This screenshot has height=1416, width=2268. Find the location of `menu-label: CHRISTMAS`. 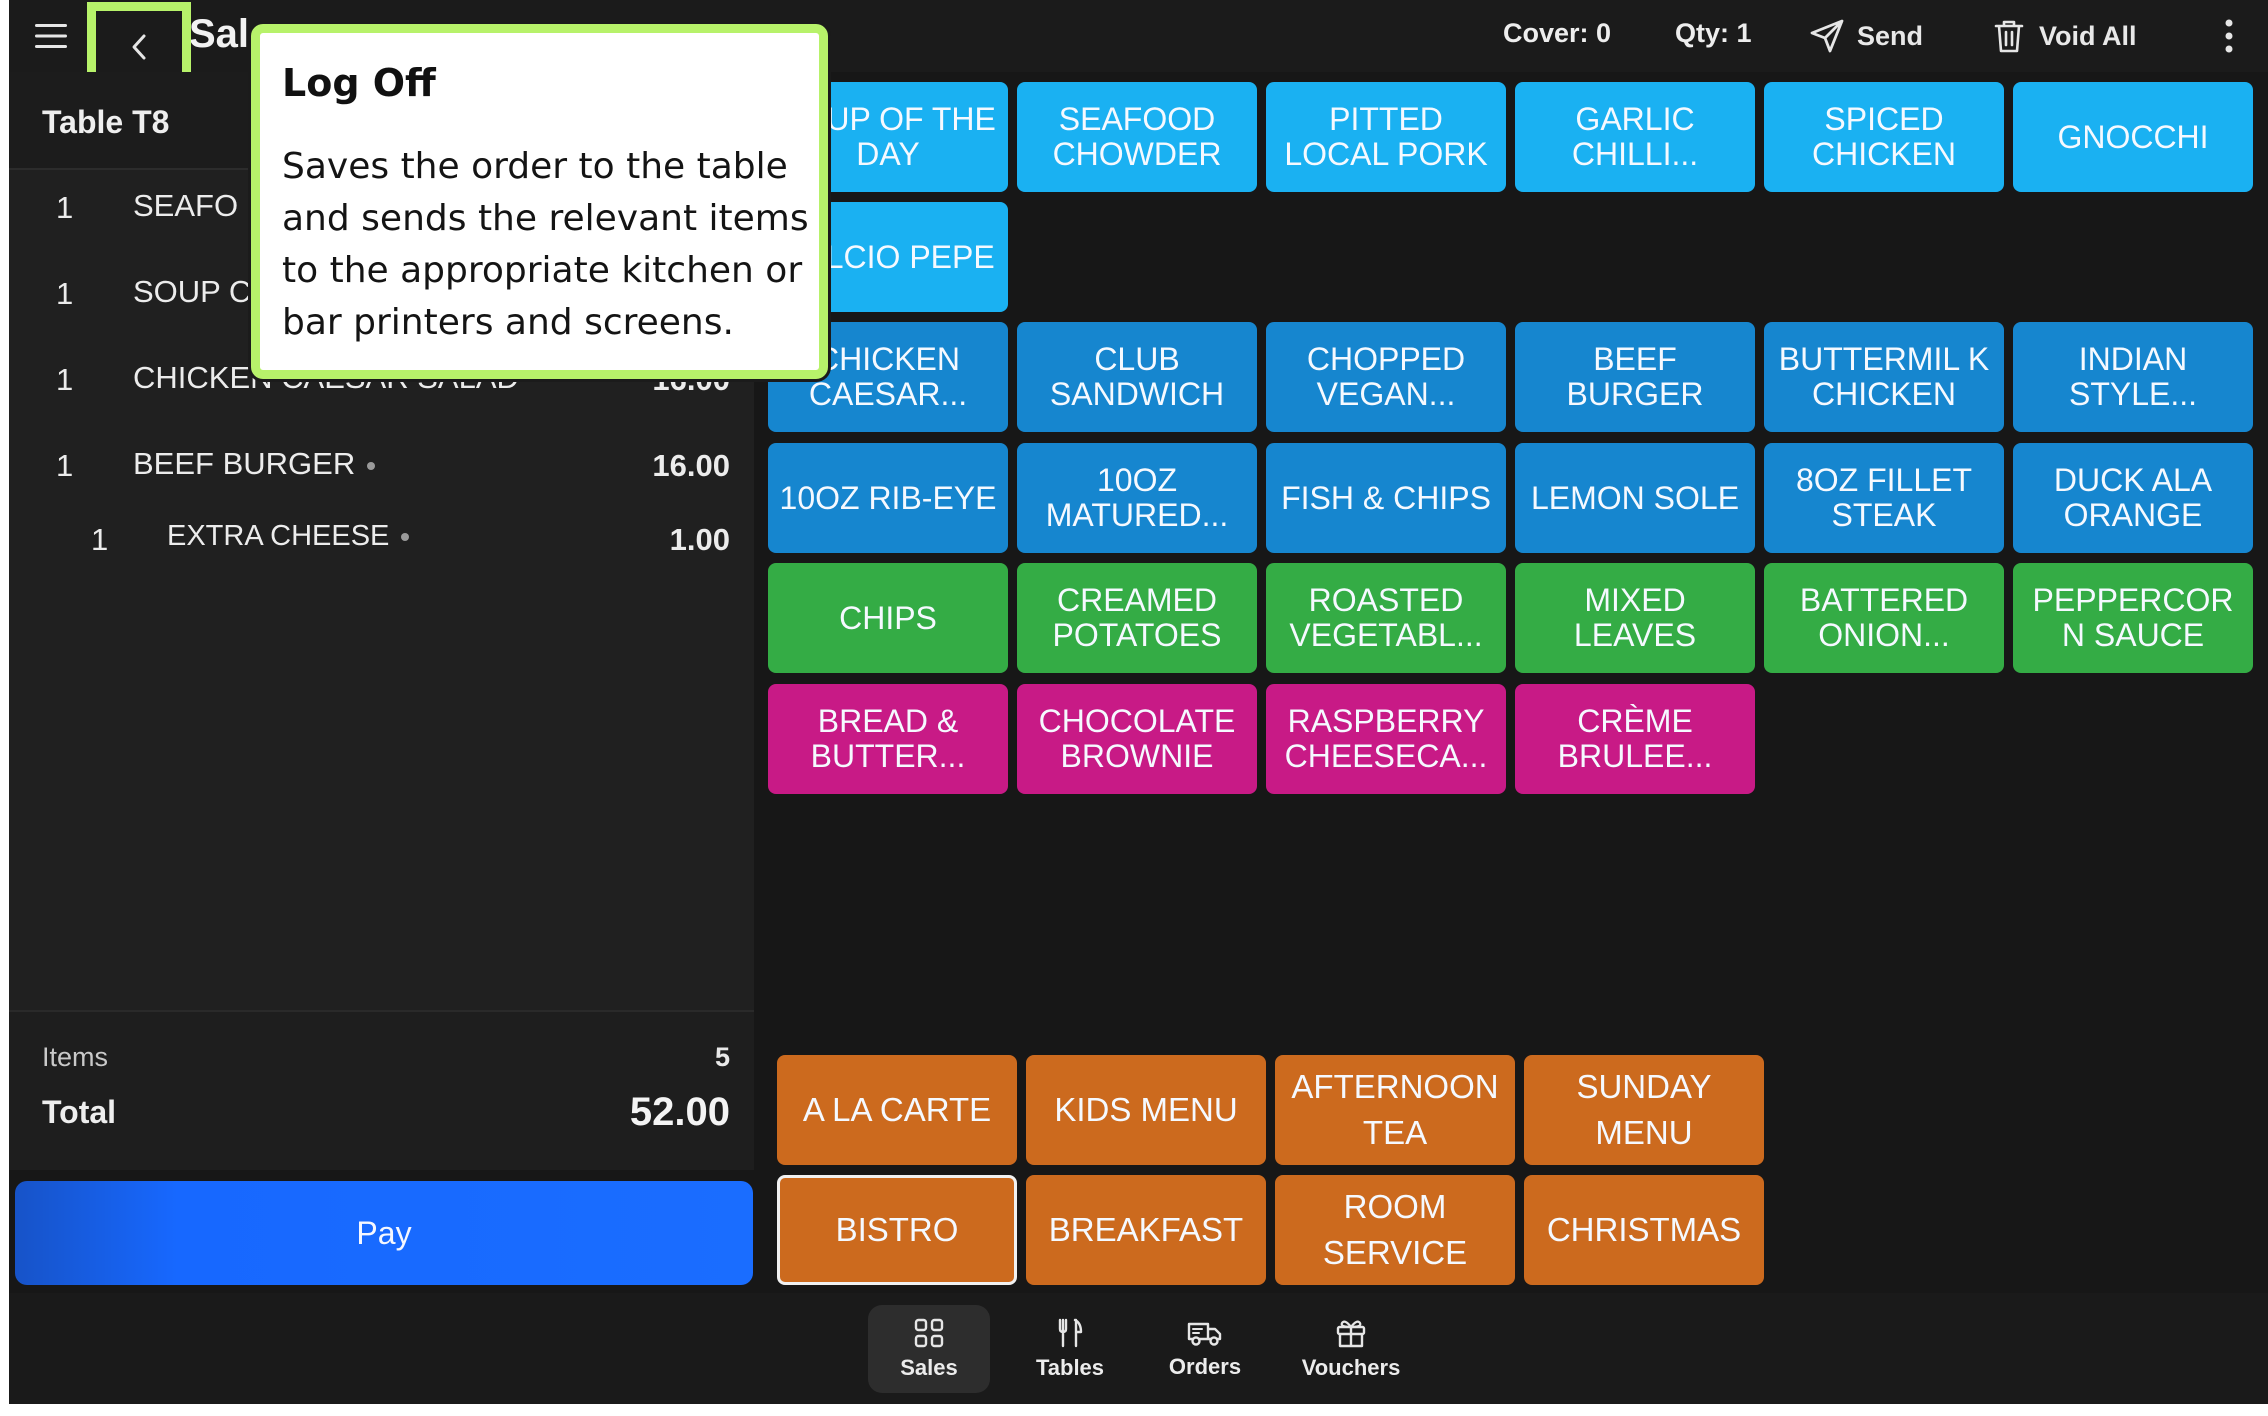

menu-label: CHRISTMAS is located at coordinates (1644, 1229).